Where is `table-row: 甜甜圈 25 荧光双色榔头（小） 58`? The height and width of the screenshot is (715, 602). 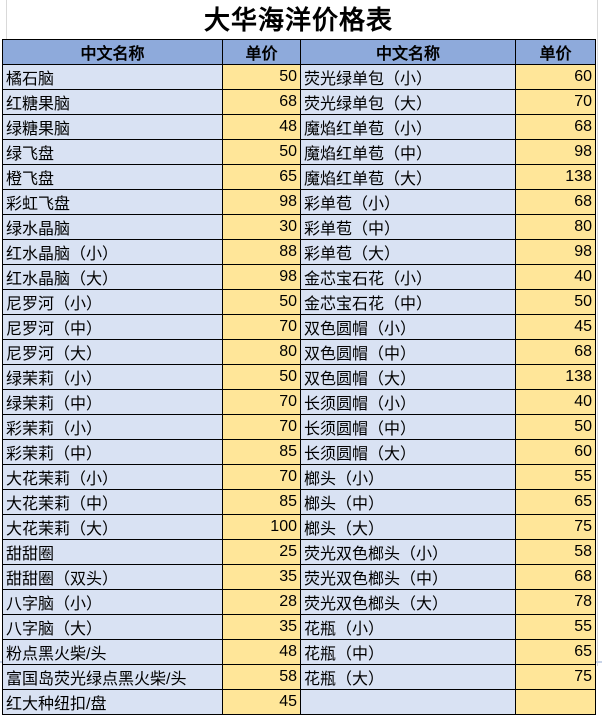
table-row: 甜甜圈 25 荧光双色榔头（小） 58 is located at coordinates (299, 552).